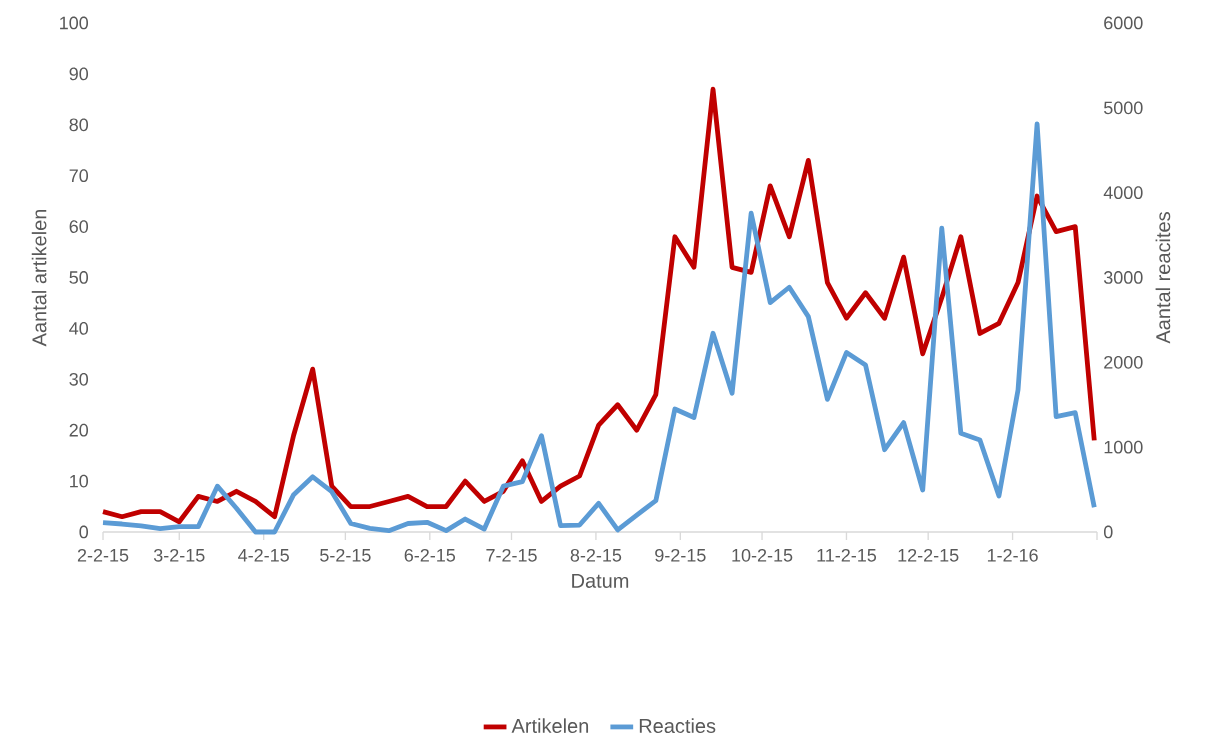 This screenshot has height=738, width=1206. I want to click on y2-tick-label: 5000, so click(1123, 108).